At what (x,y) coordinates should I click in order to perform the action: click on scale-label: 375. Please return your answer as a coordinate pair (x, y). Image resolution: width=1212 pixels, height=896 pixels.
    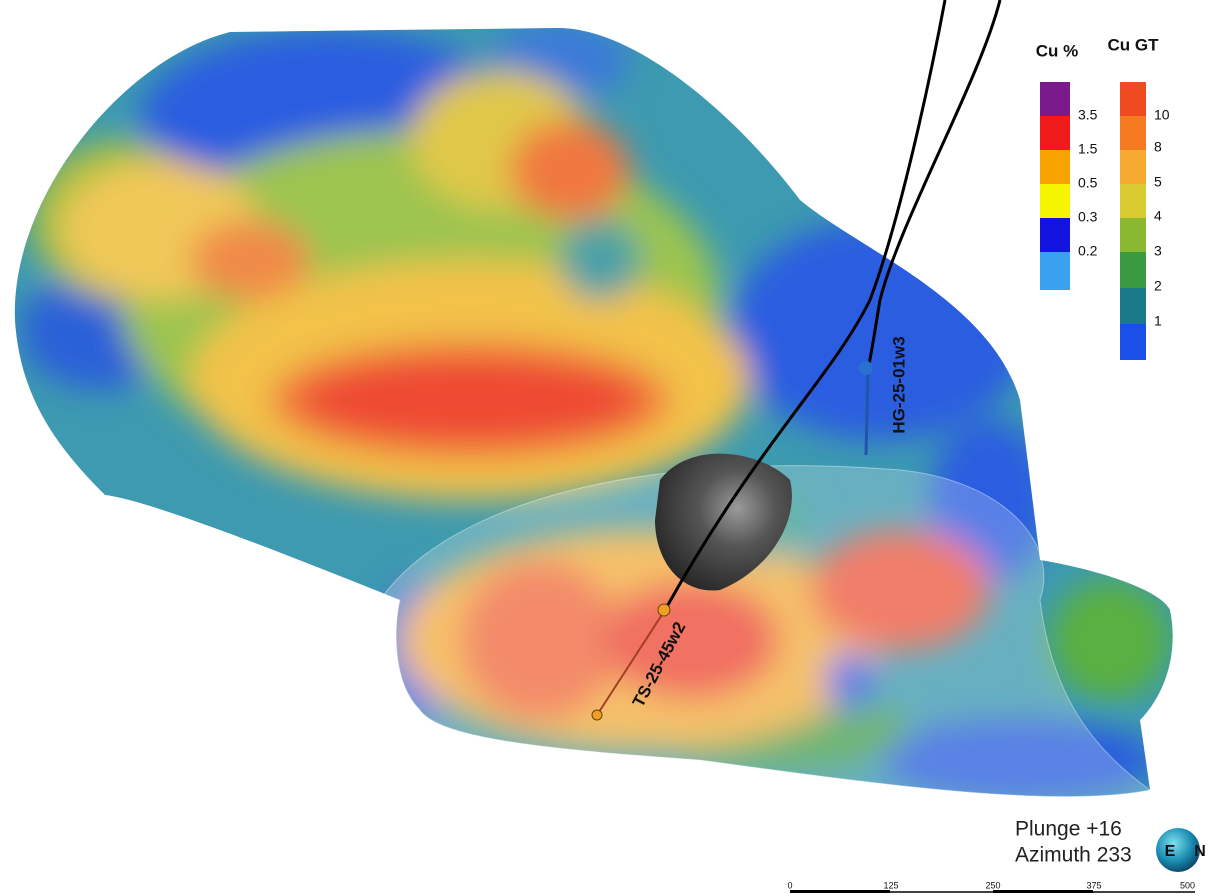
    Looking at the image, I should click on (1093, 885).